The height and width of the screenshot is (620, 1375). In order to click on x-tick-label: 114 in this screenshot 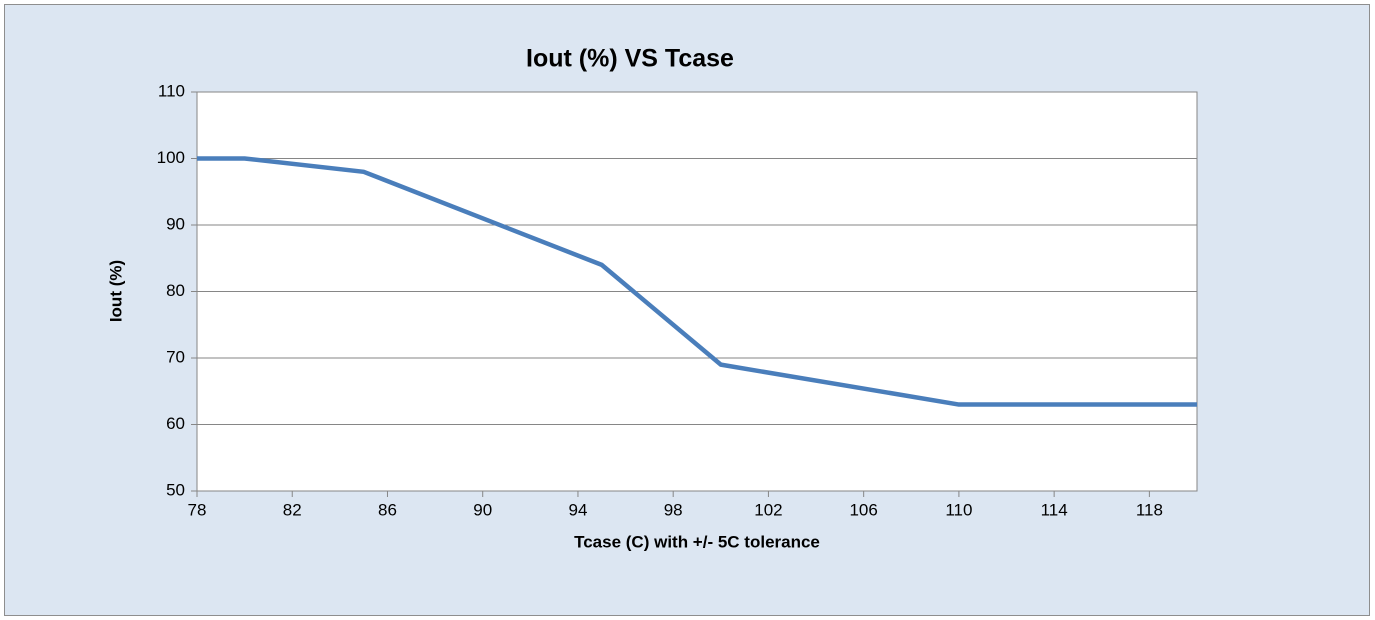, I will do `click(1054, 509)`.